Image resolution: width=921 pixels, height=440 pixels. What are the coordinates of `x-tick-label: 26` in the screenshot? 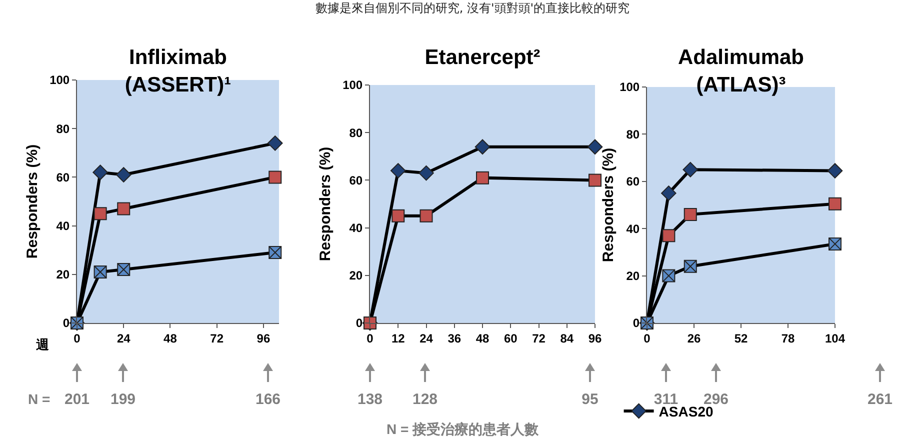 It's located at (694, 338).